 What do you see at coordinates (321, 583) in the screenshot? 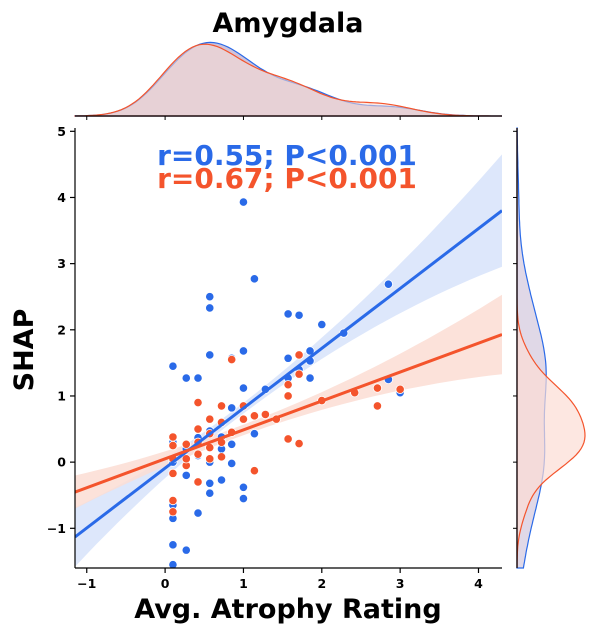
I see `x-tick-label: 2` at bounding box center [321, 583].